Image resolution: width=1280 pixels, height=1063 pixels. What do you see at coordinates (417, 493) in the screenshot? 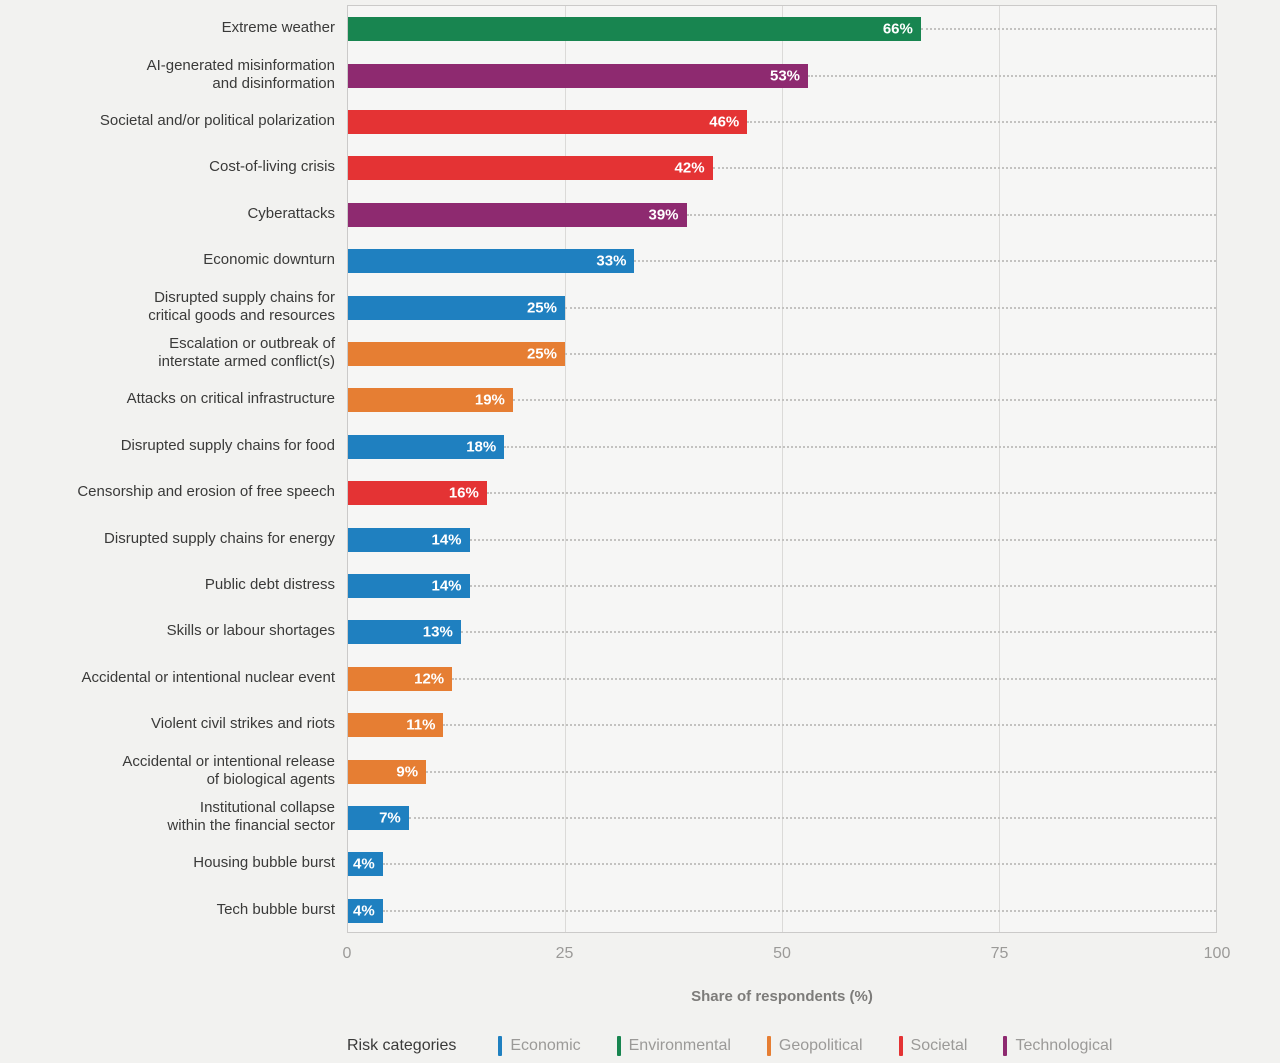
I see `bar: 16%` at bounding box center [417, 493].